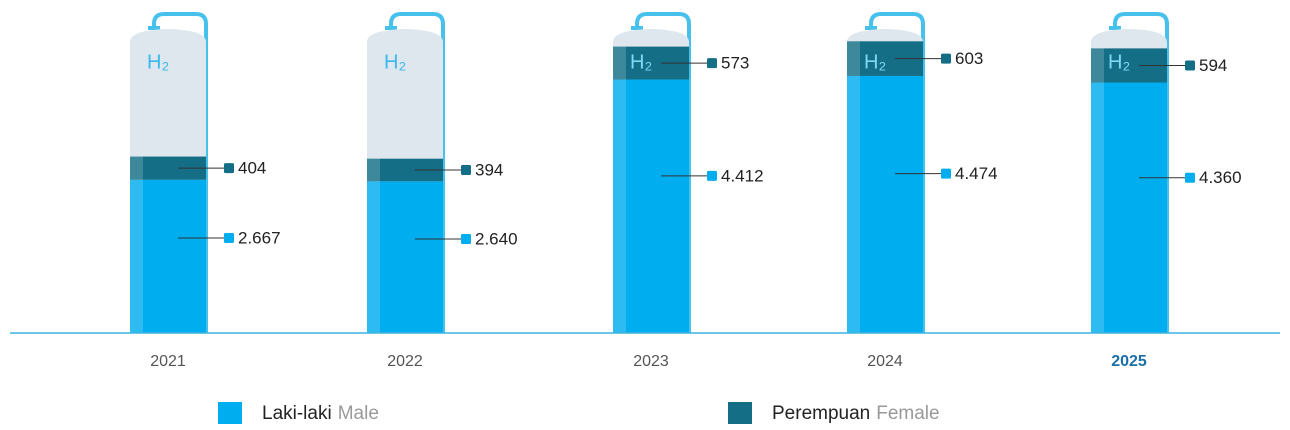 Image resolution: width=1290 pixels, height=430 pixels. I want to click on x-tick-label: 2025, so click(1129, 361).